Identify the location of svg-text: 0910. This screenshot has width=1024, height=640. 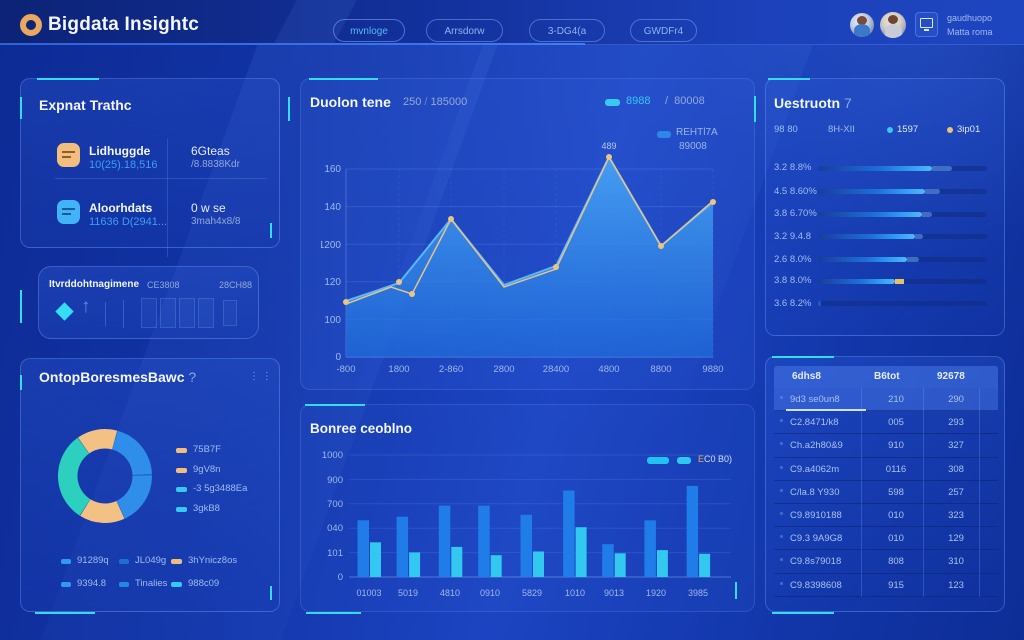
(490, 593).